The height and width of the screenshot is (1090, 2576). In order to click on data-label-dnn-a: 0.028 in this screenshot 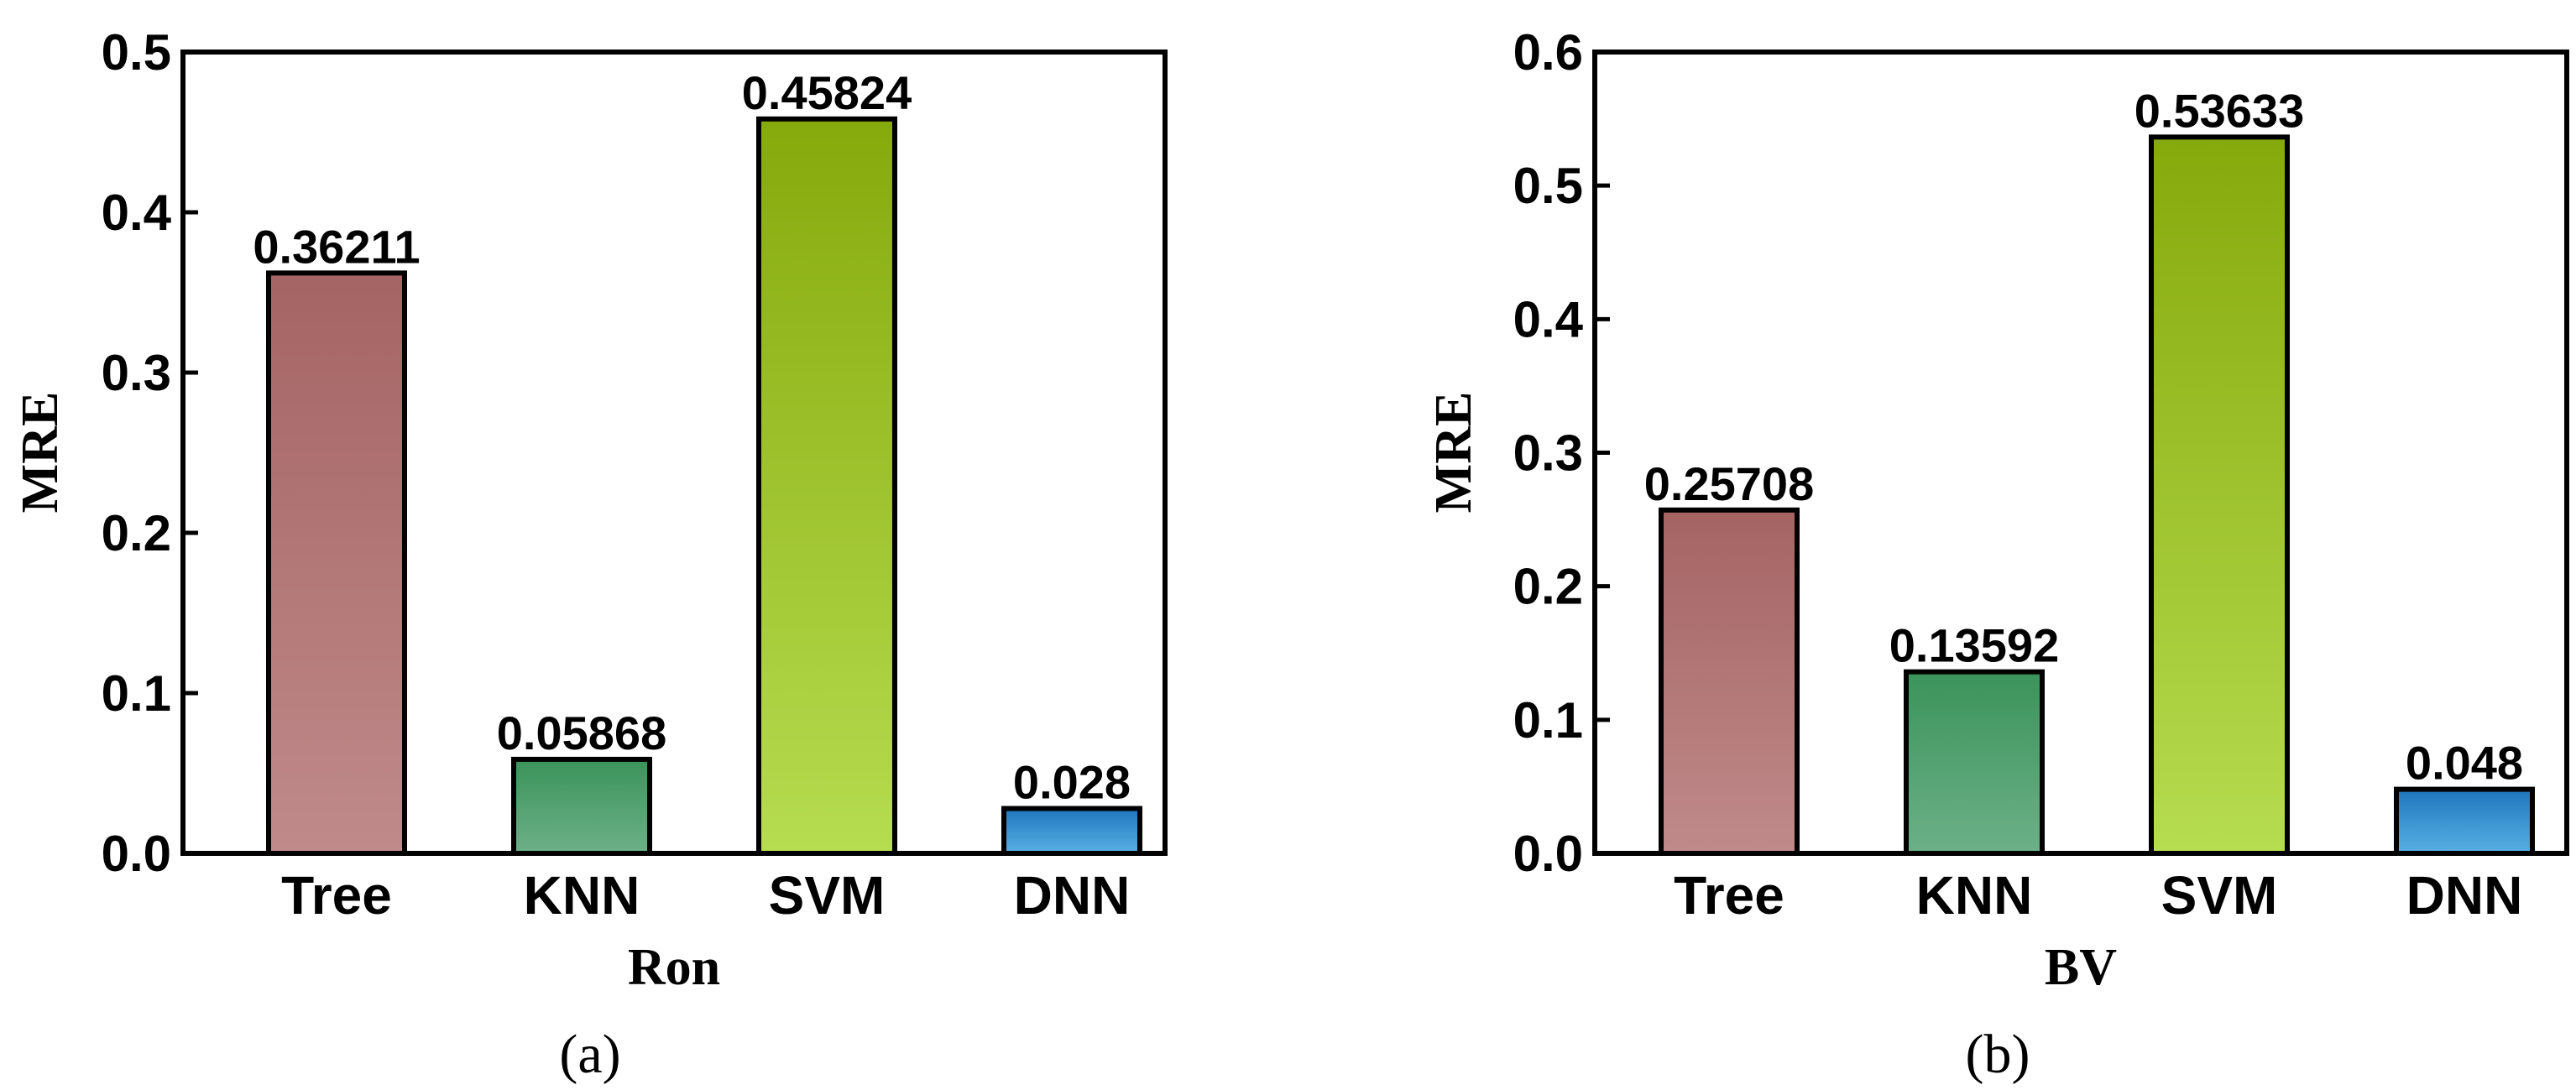, I will do `click(1072, 782)`.